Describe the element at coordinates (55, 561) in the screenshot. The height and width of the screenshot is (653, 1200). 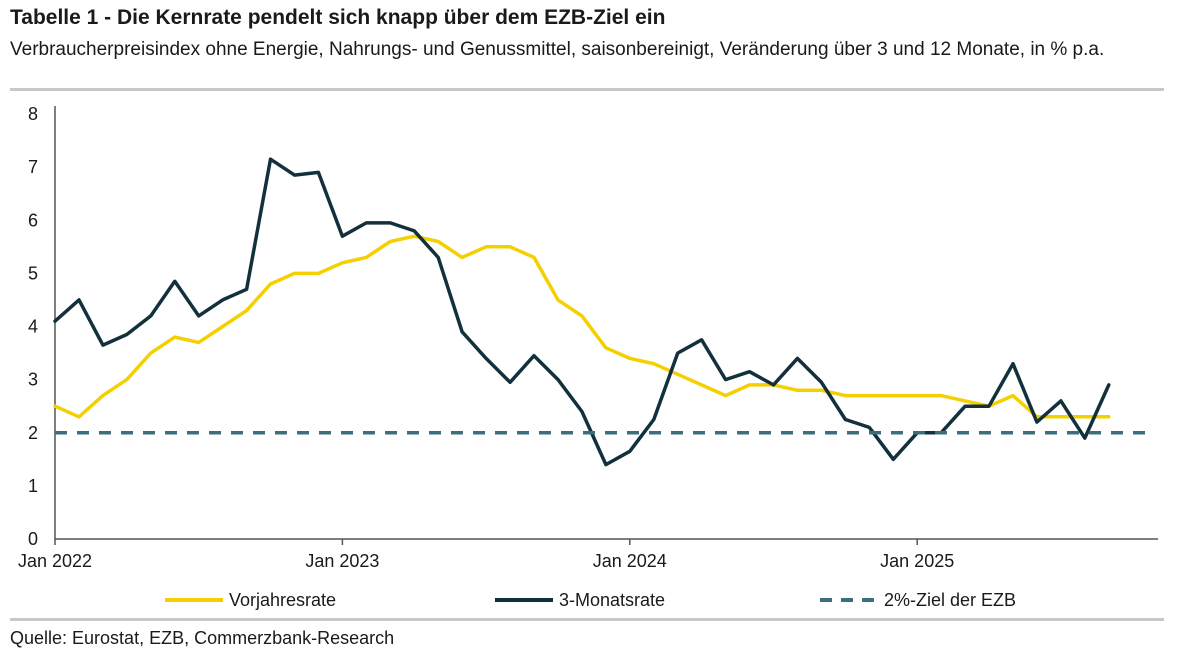
I see `x-tick-label: Jan 2022` at that location.